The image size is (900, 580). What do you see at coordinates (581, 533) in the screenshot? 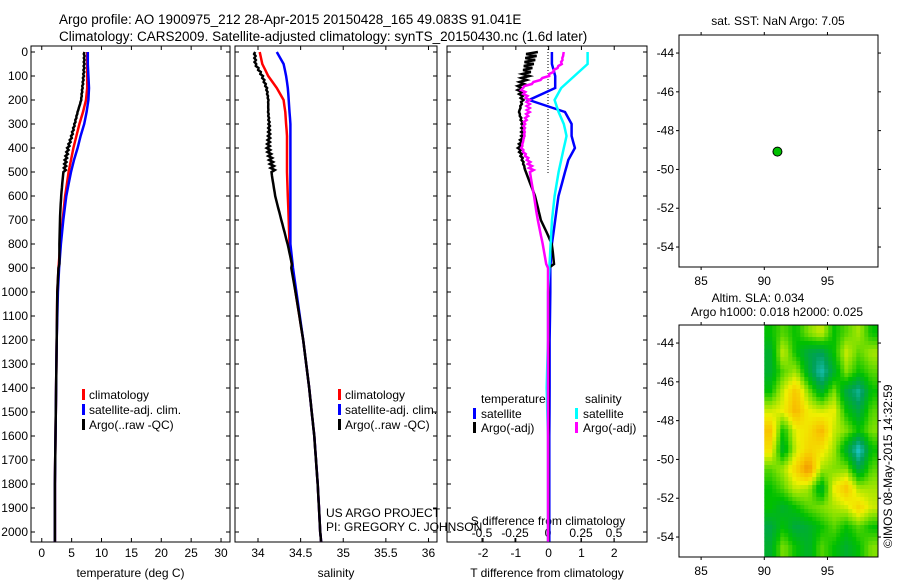
I see `x2-tick-label: 0.25` at bounding box center [581, 533].